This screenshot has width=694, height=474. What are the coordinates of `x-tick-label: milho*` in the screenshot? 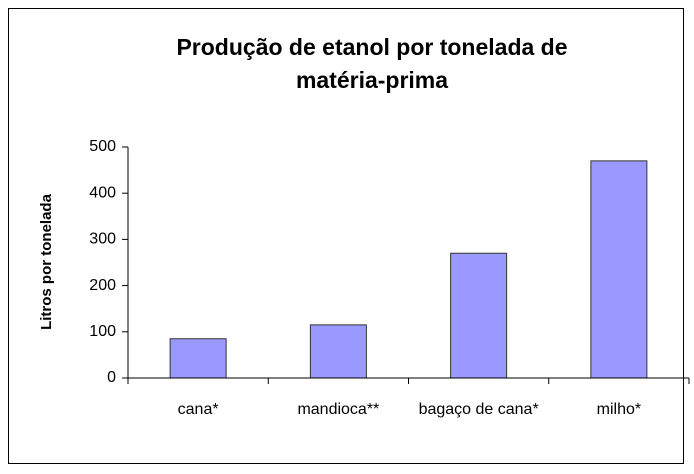 It's located at (619, 409).